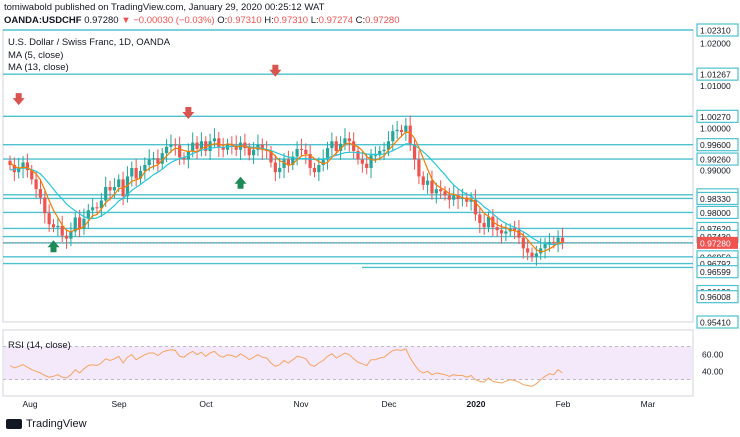 The image size is (740, 437). What do you see at coordinates (206, 404) in the screenshot?
I see `time-tick-label: Oct` at bounding box center [206, 404].